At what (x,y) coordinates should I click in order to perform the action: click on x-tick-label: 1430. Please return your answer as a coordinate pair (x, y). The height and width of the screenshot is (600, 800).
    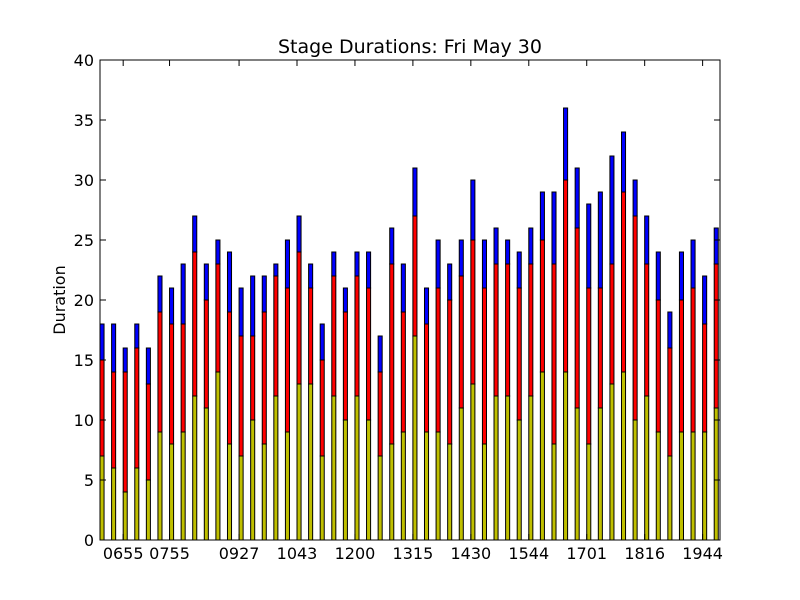
    Looking at the image, I should click on (470, 553).